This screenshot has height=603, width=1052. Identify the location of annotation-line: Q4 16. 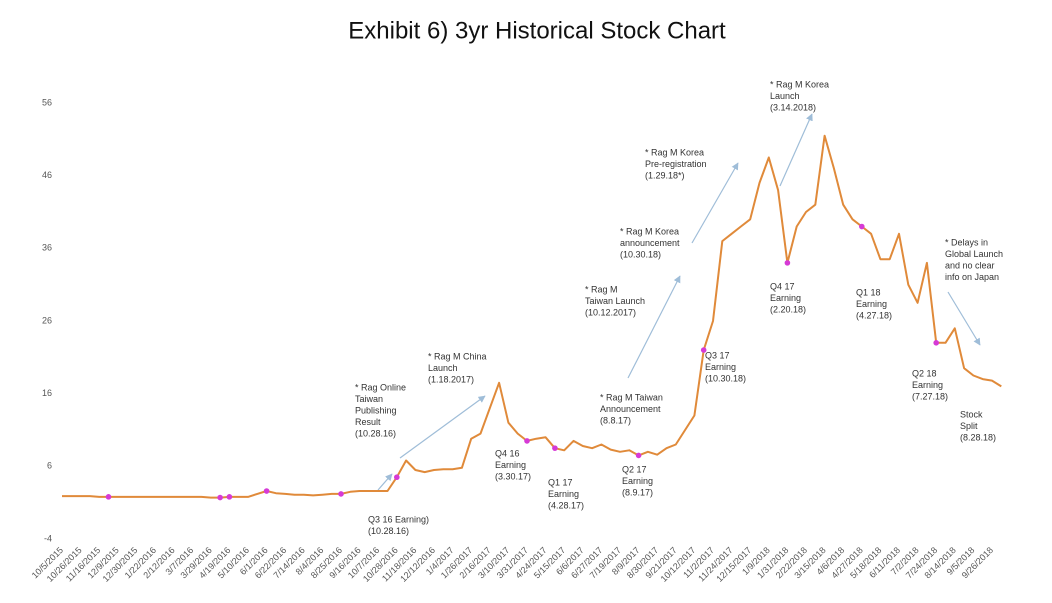
(507, 453).